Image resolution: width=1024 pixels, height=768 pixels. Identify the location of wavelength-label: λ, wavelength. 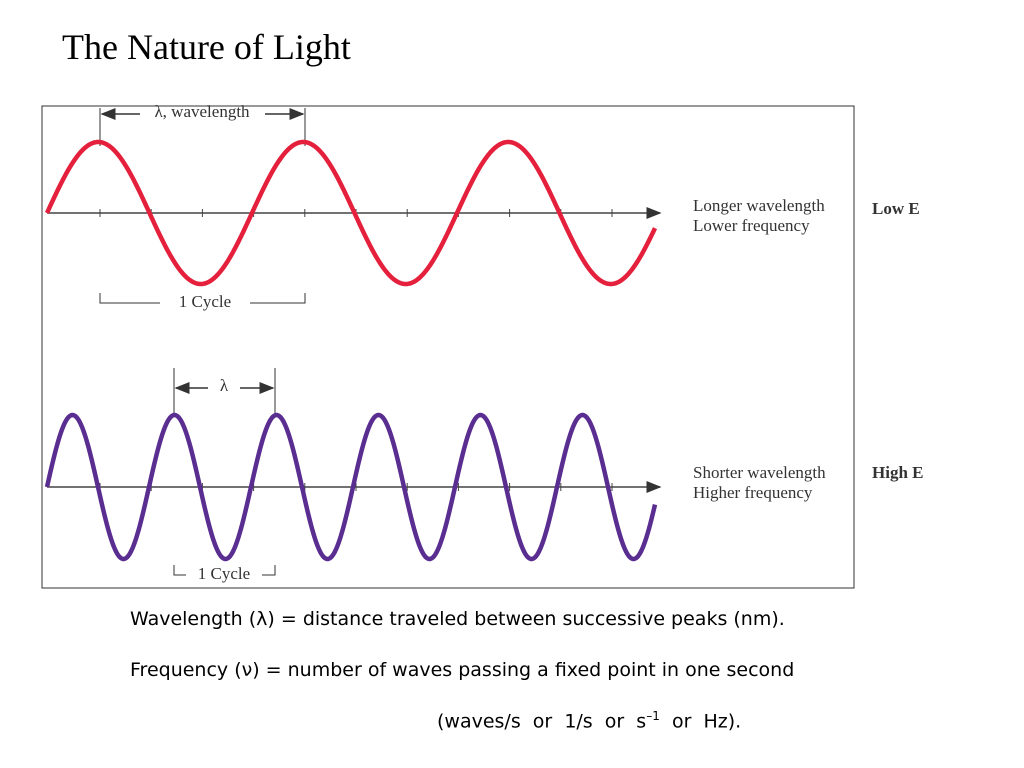
(202, 111).